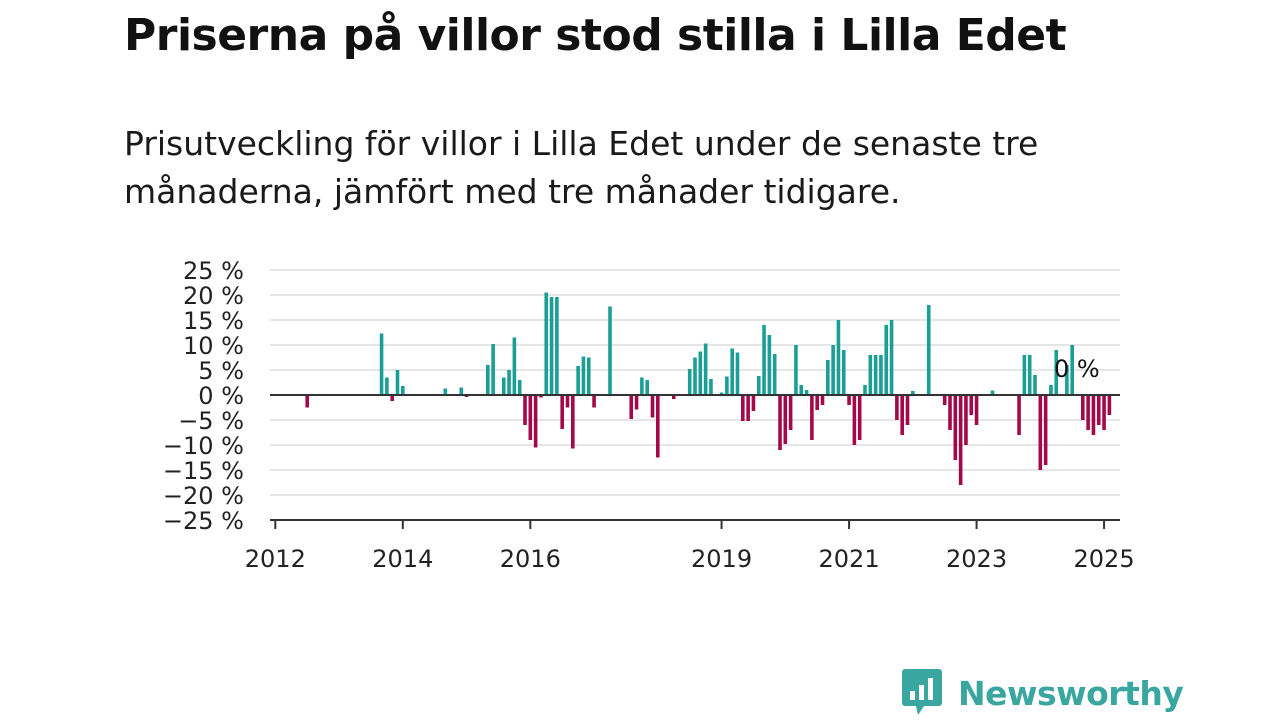  What do you see at coordinates (213, 271) in the screenshot?
I see `y-tick-label: 25 %` at bounding box center [213, 271].